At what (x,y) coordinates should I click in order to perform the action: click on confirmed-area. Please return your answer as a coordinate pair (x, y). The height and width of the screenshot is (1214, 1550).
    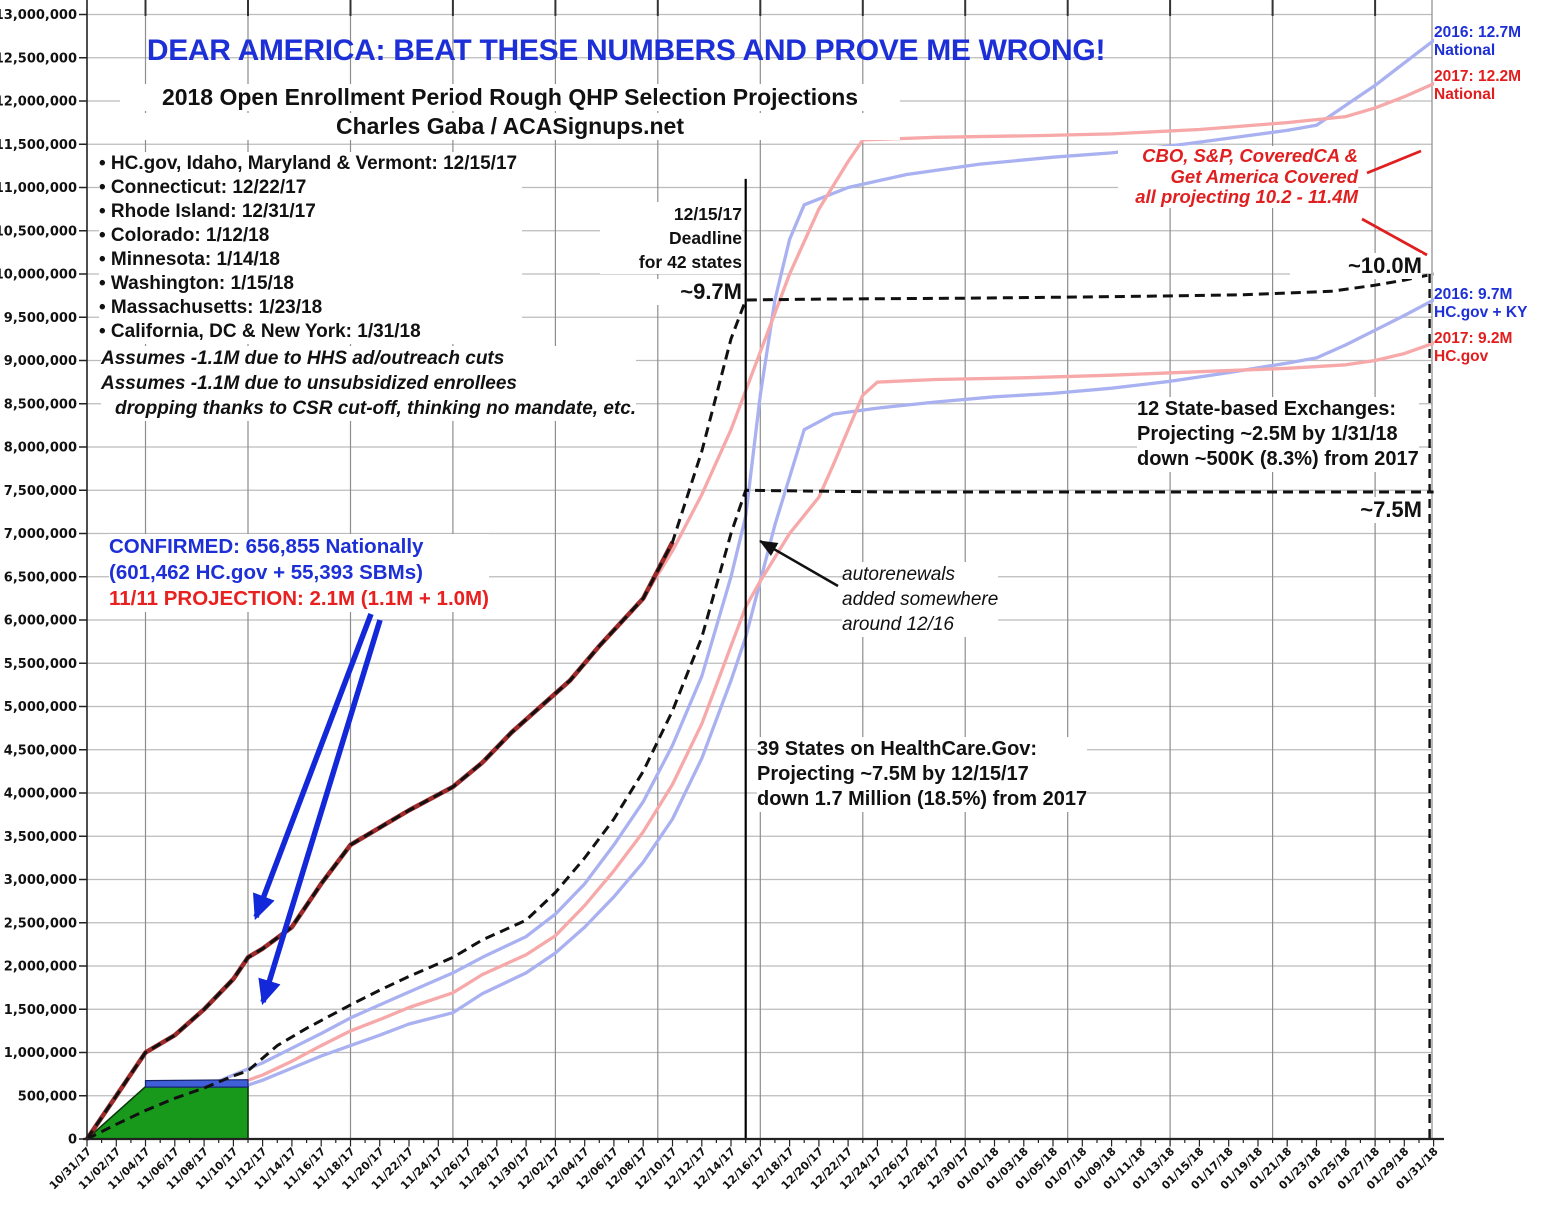
    Looking at the image, I should click on (166, 1112).